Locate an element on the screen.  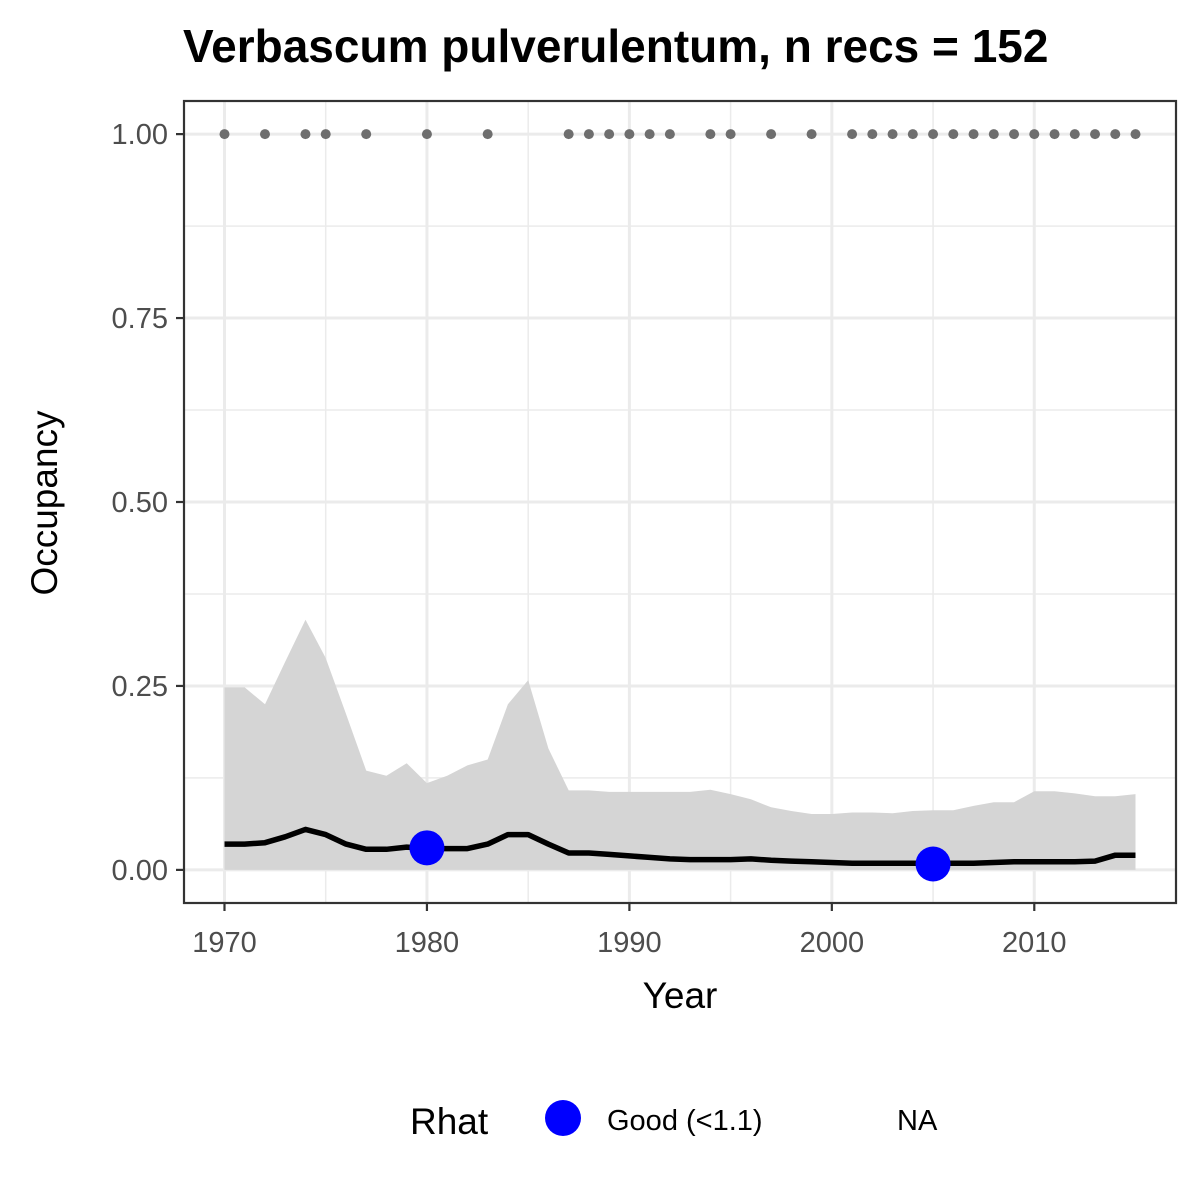
x-tick-label: 2010 is located at coordinates (1034, 943).